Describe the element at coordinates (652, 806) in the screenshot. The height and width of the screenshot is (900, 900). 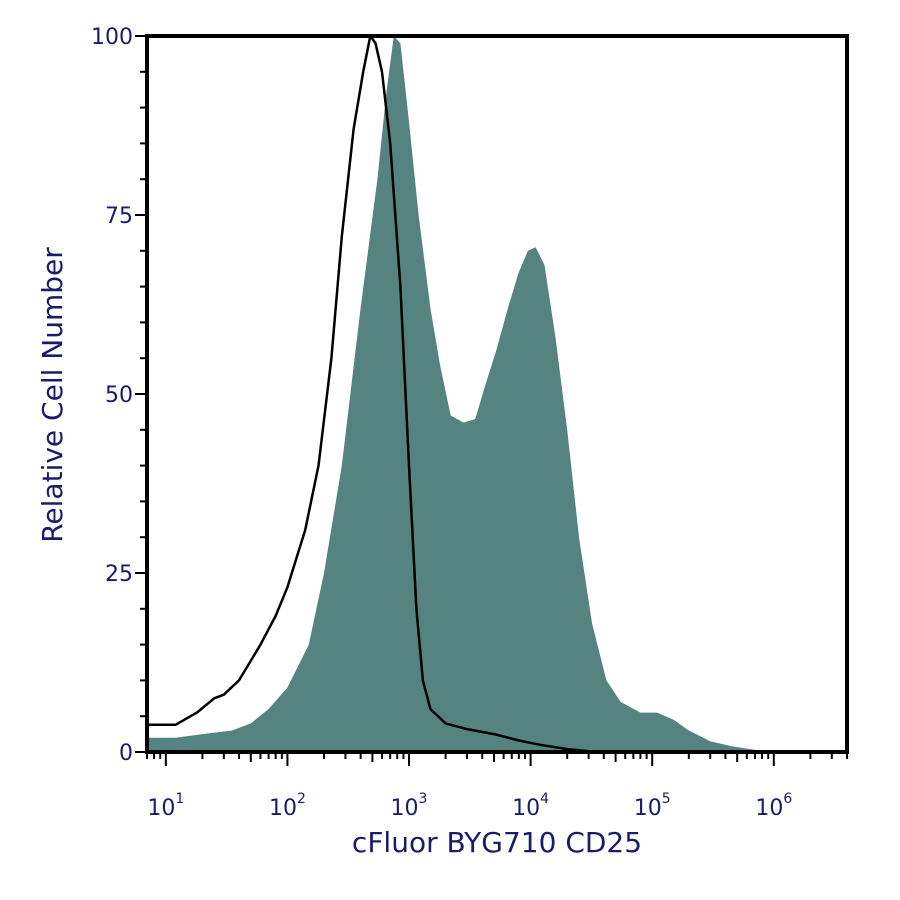
I see `x-tick-label: 10⁵` at that location.